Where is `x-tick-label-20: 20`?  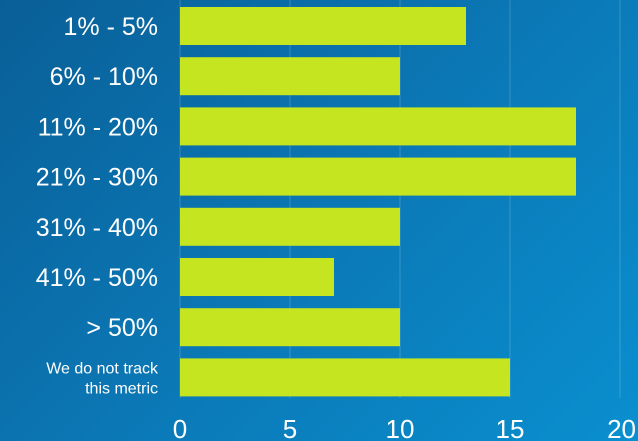 x-tick-label-20: 20 is located at coordinates (621, 427).